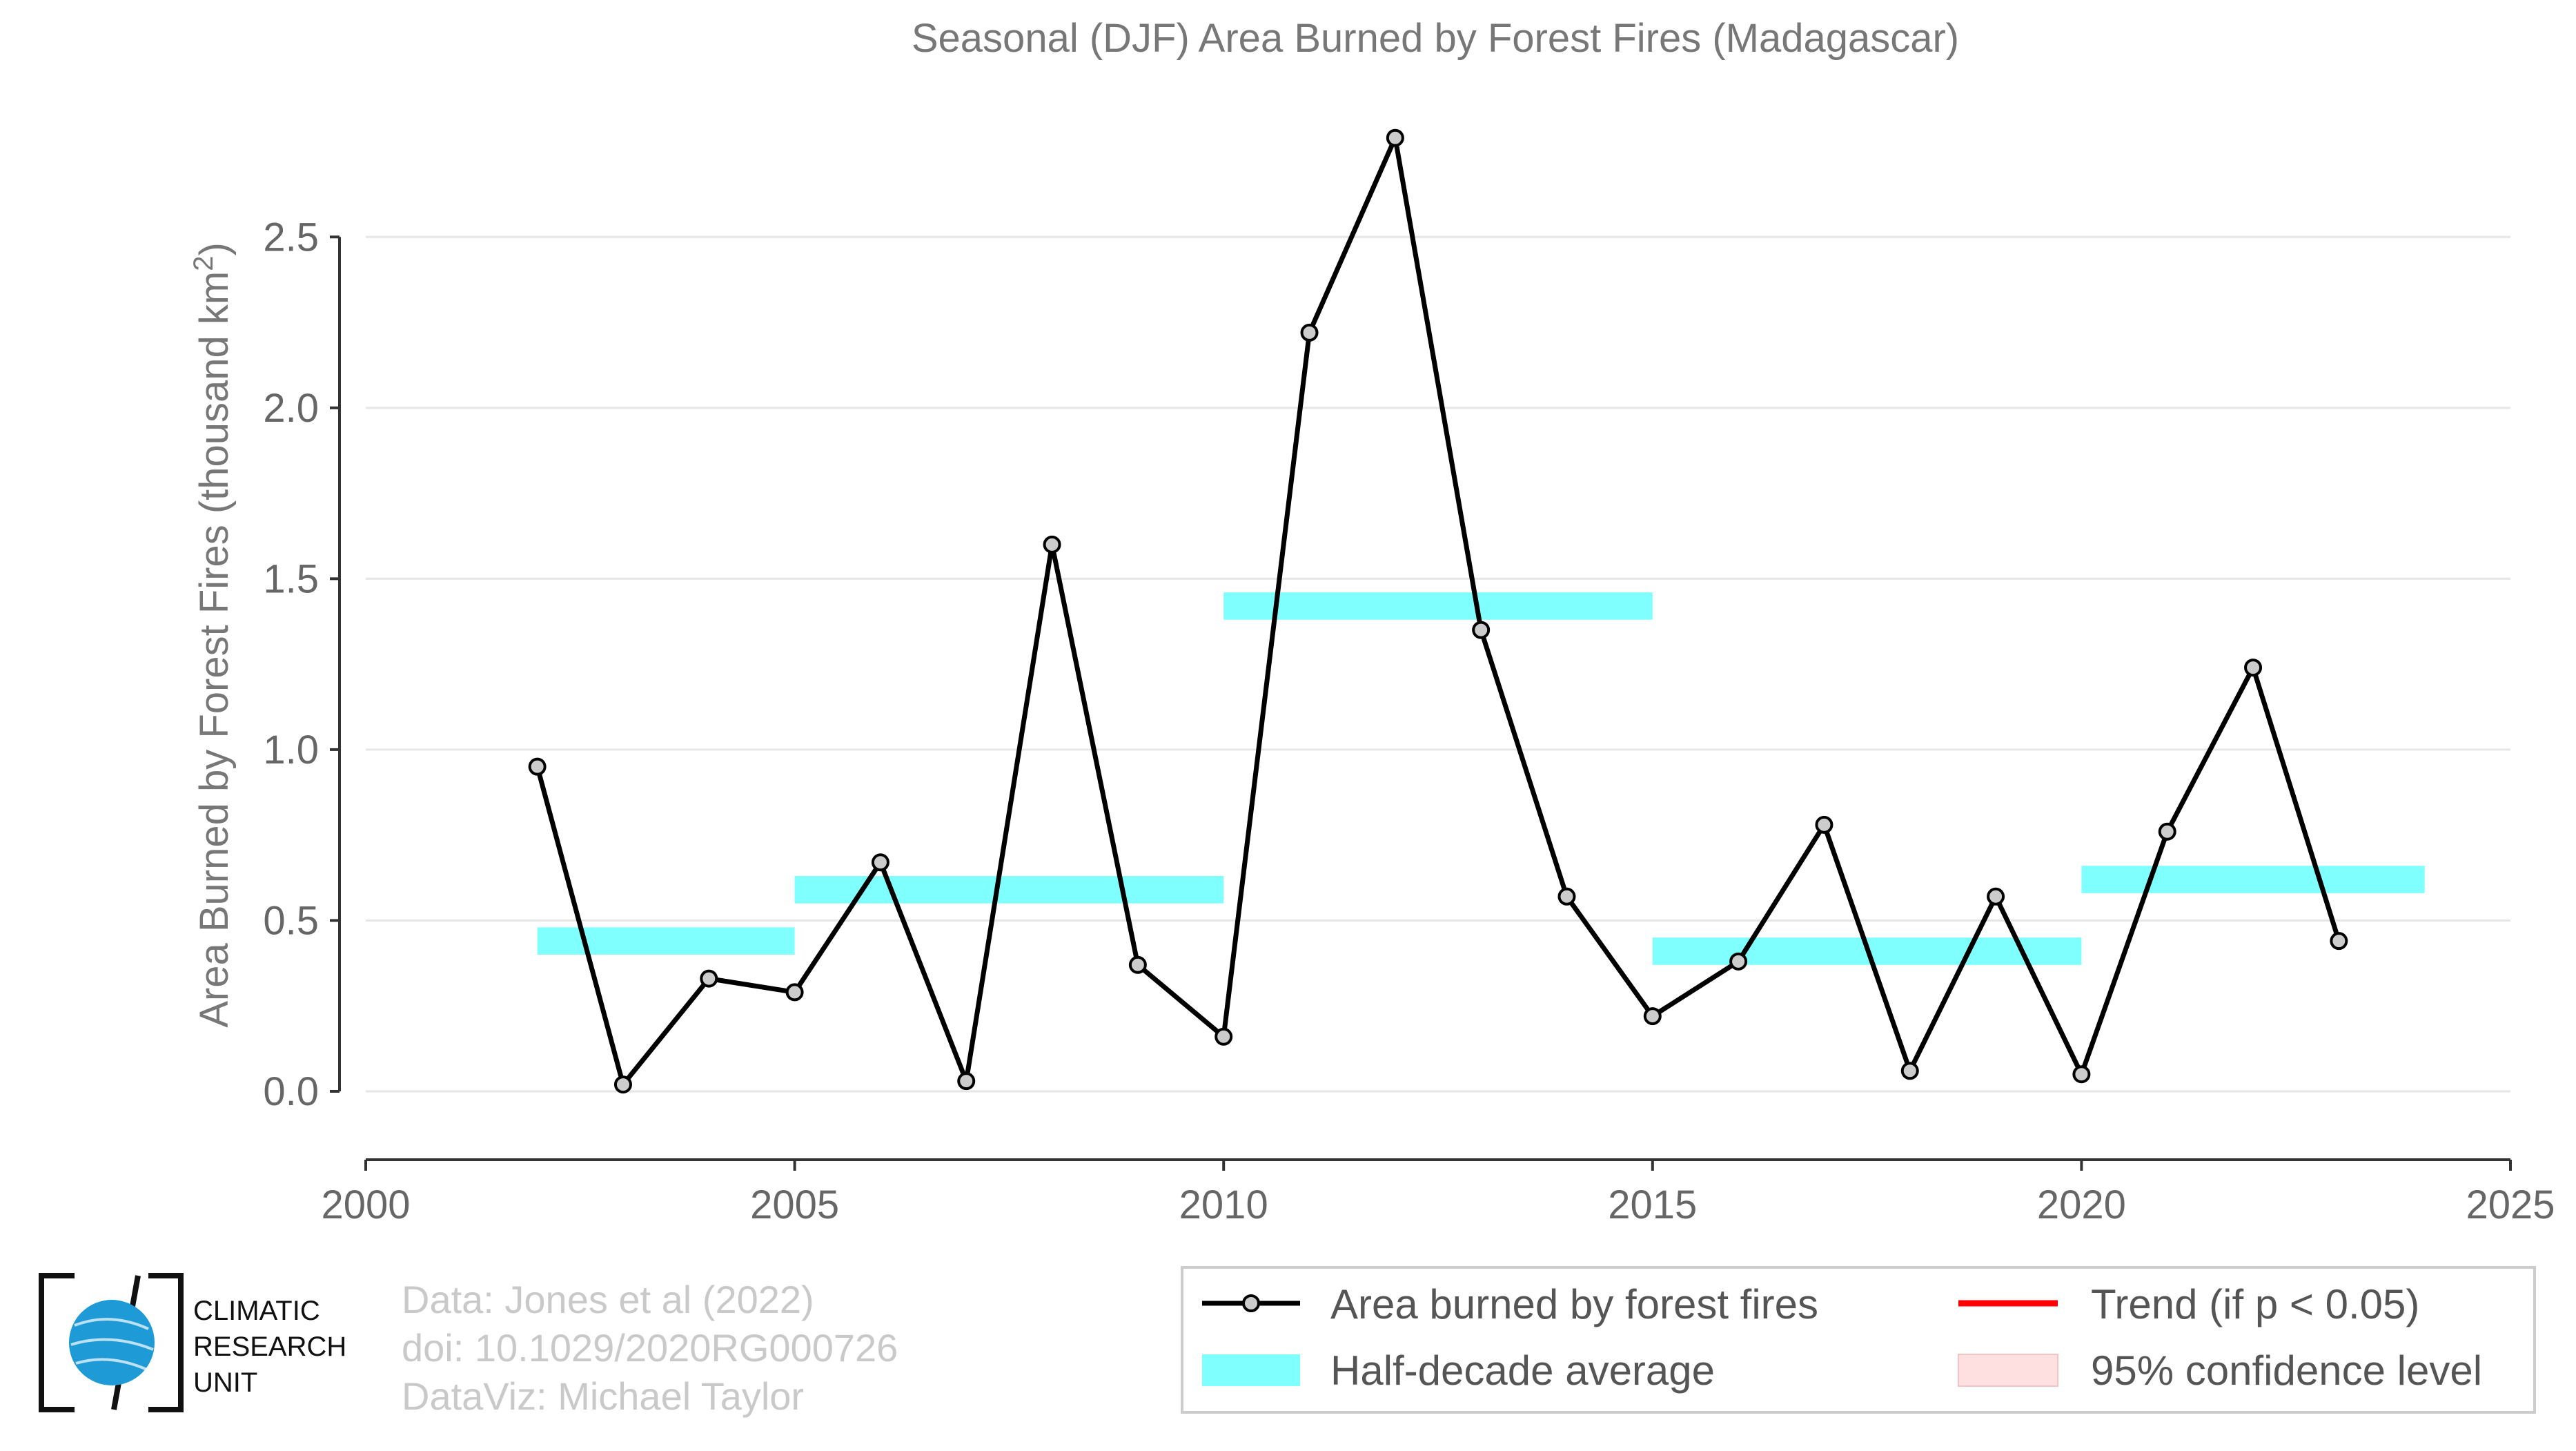 Image resolution: width=2576 pixels, height=1451 pixels. Describe the element at coordinates (2510, 1204) in the screenshot. I see `x-tick-label: 2025` at that location.